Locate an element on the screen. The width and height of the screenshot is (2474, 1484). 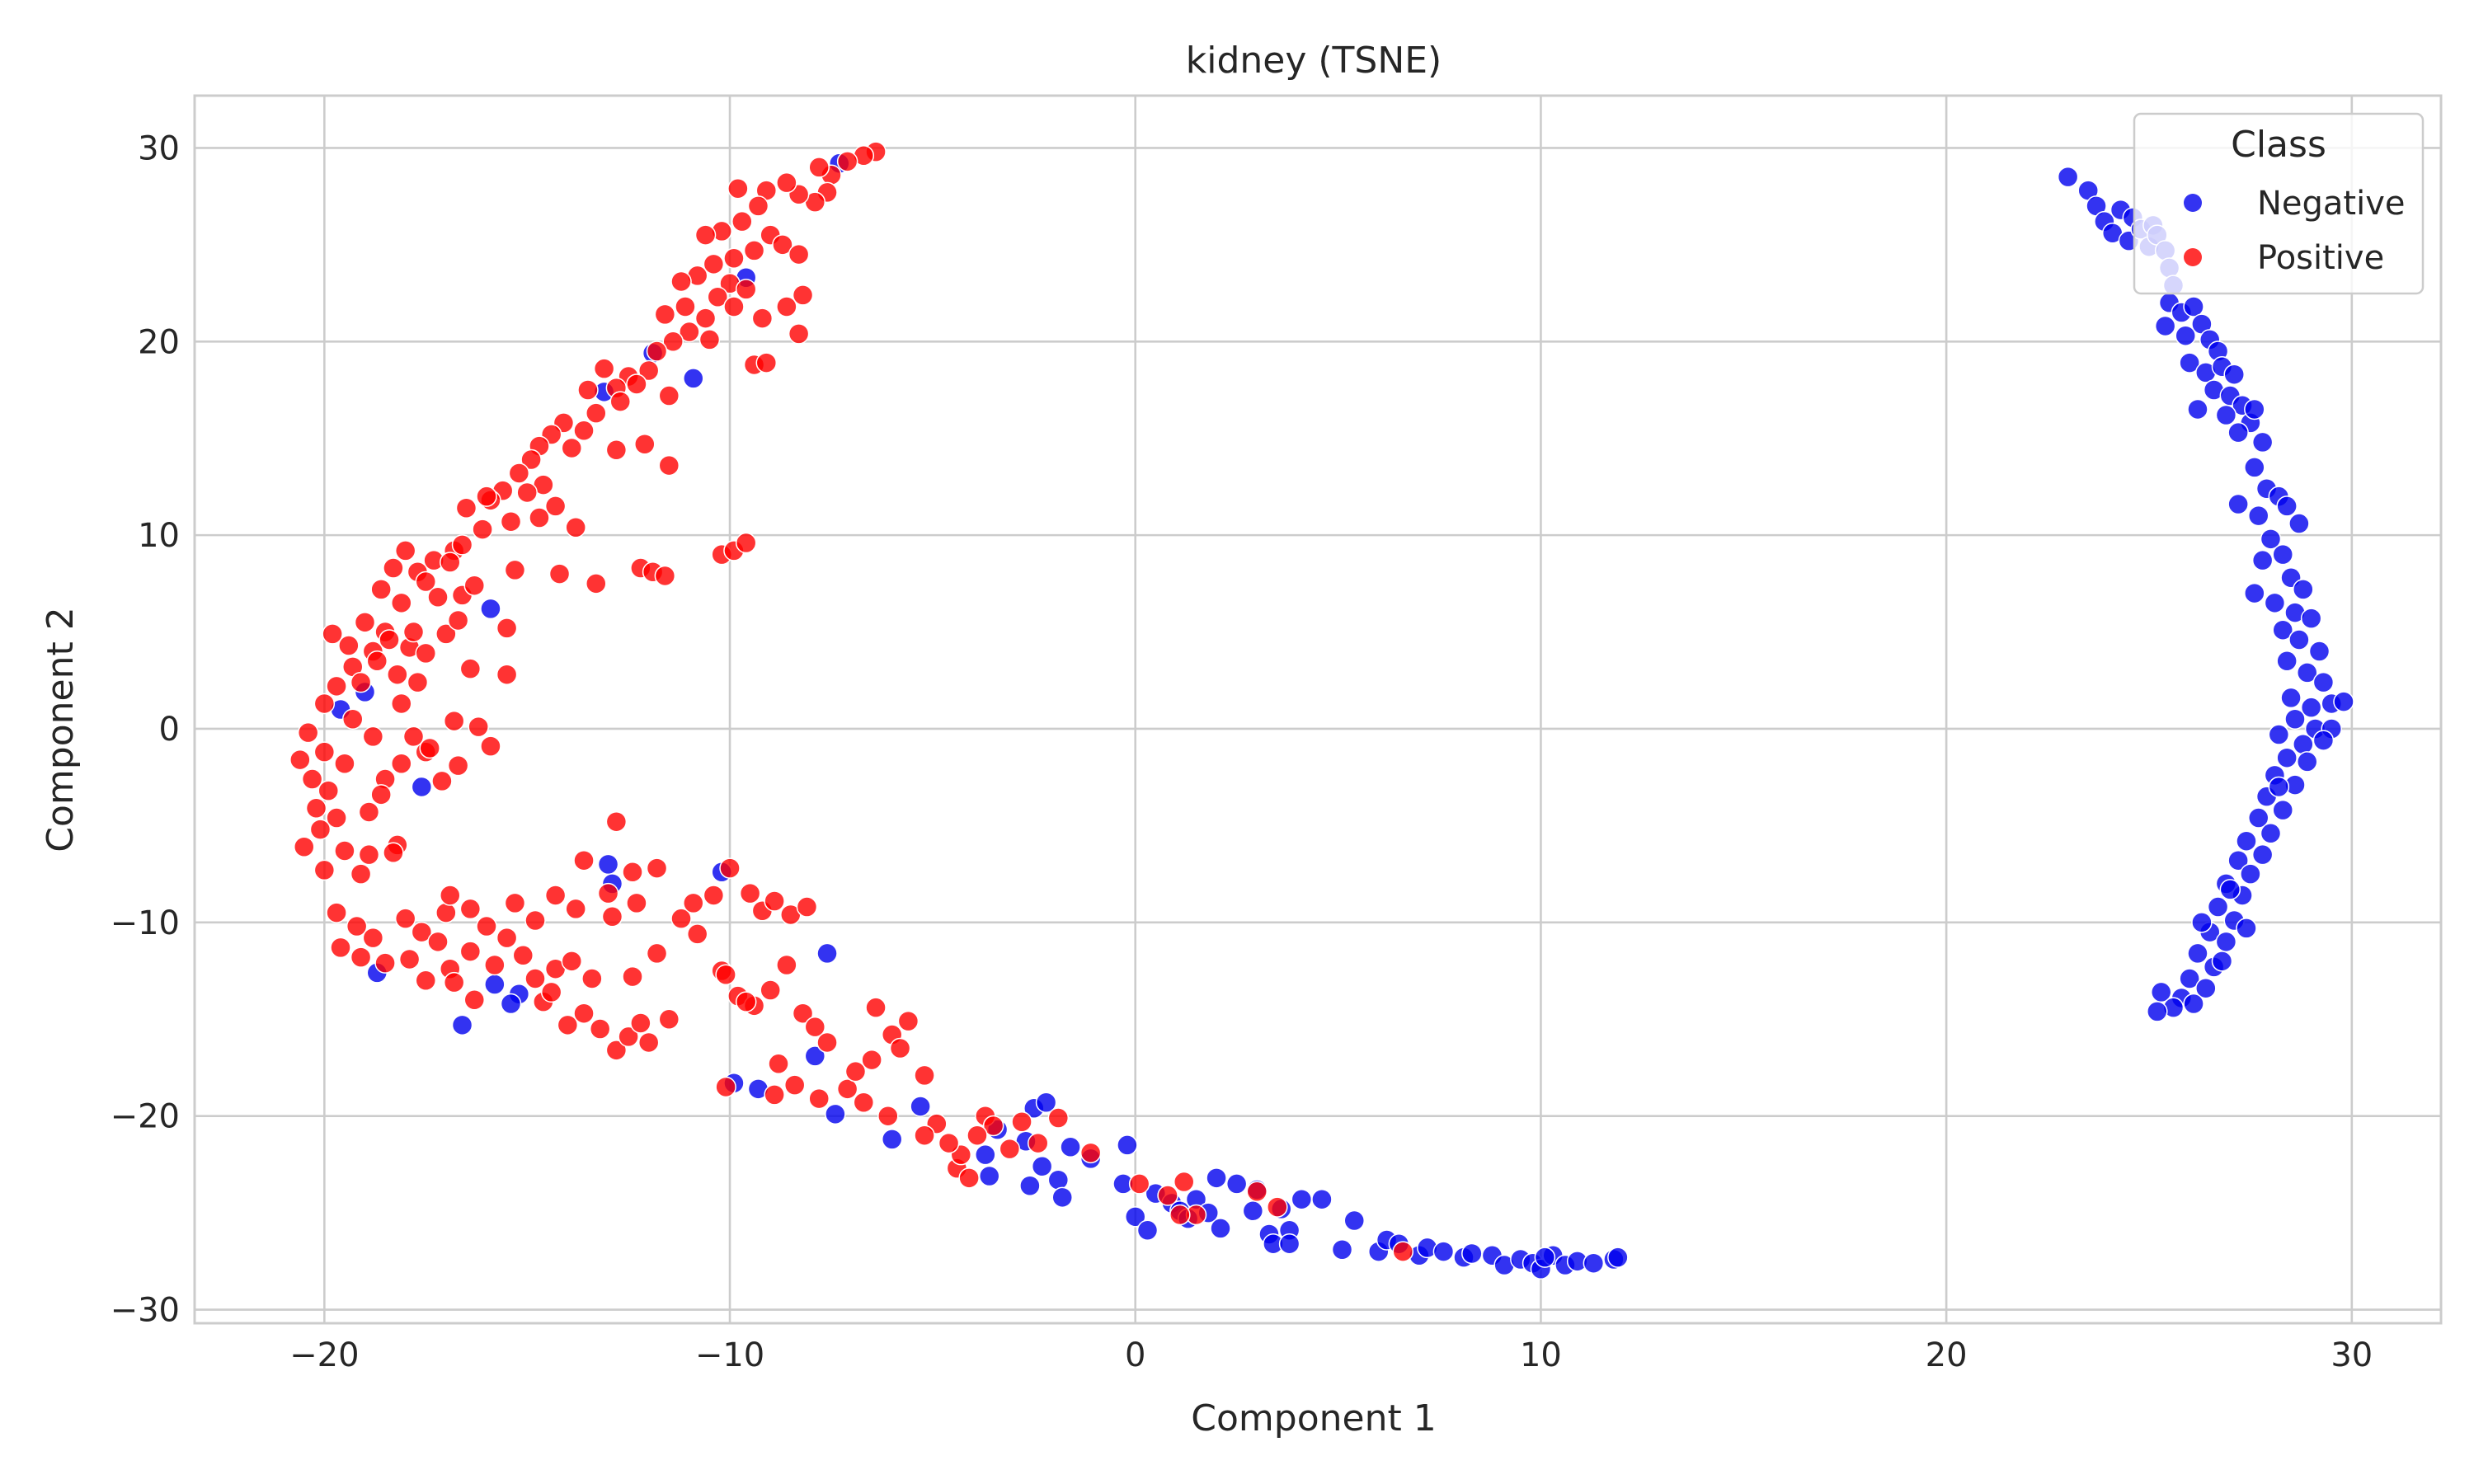
x-tick-label: 10 is located at coordinates (1541, 1355).